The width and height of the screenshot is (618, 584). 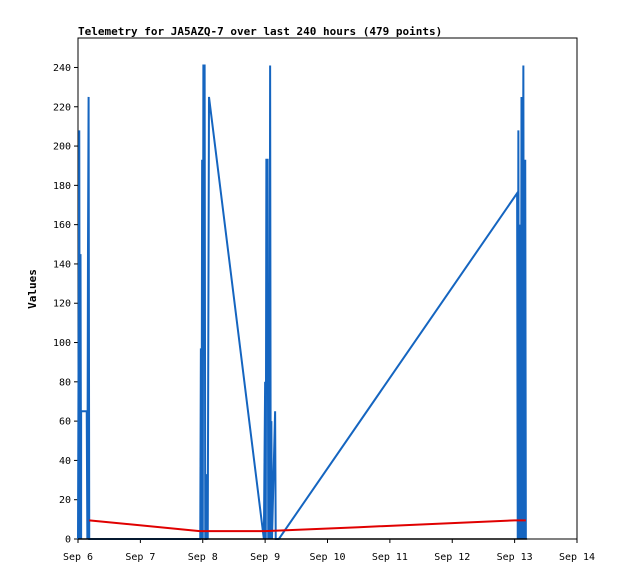 What do you see at coordinates (62, 68) in the screenshot?
I see `y-tick-label: 240` at bounding box center [62, 68].